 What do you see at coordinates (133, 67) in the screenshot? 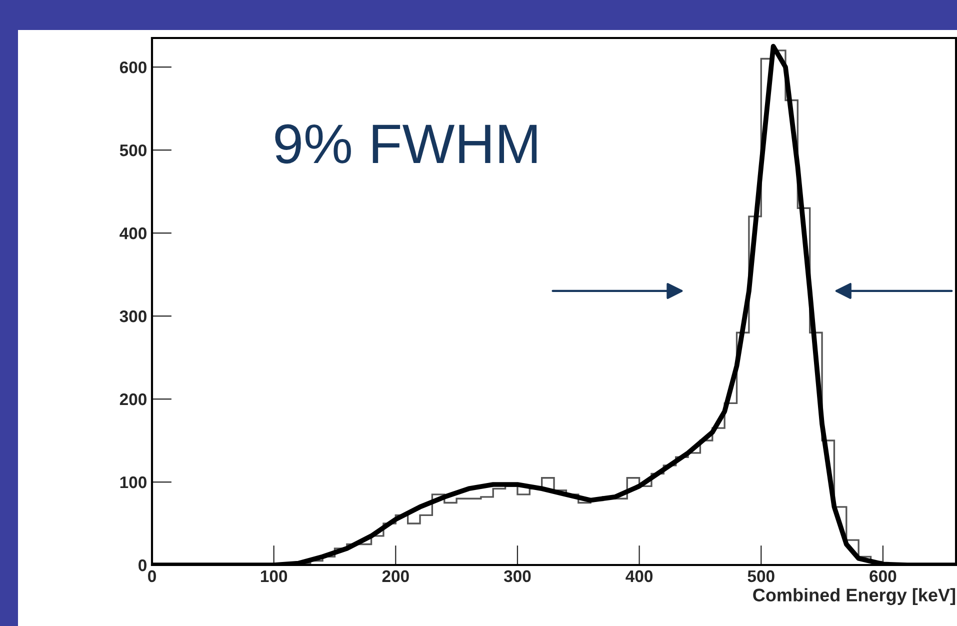
I see `y-tick-label: 600` at bounding box center [133, 67].